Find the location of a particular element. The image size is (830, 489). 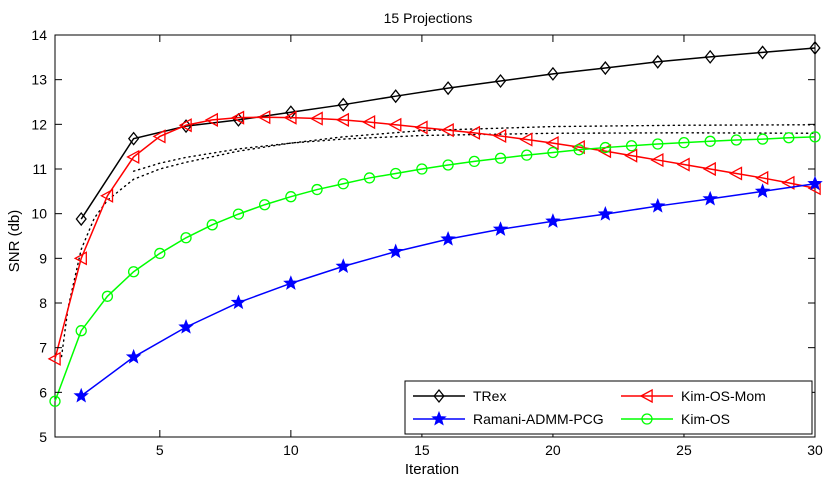

legend-label: Kim-OS-Mom is located at coordinates (723, 396).